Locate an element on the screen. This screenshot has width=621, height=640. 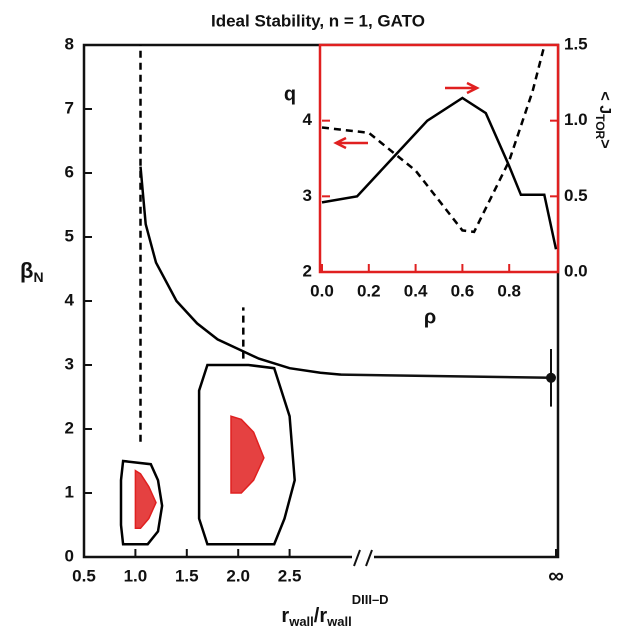
y-tick-label: 5 is located at coordinates (69, 235).